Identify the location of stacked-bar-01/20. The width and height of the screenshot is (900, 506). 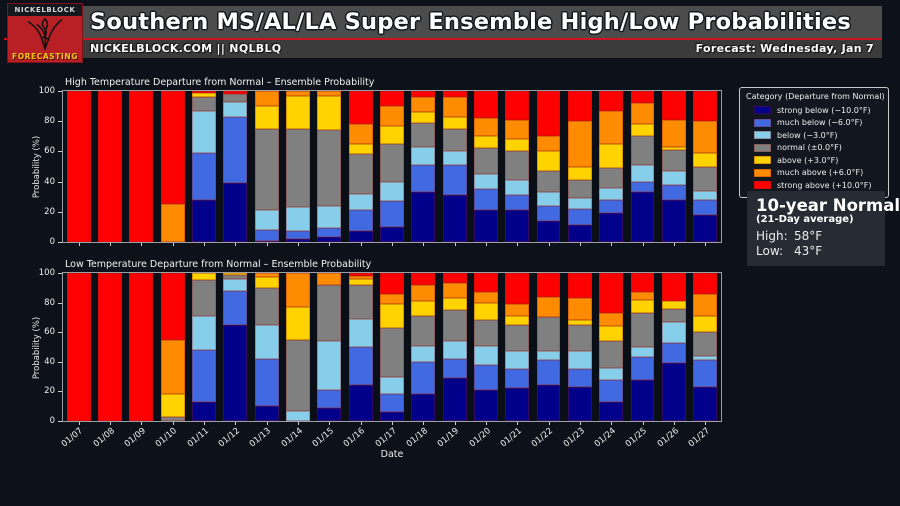
(486, 166).